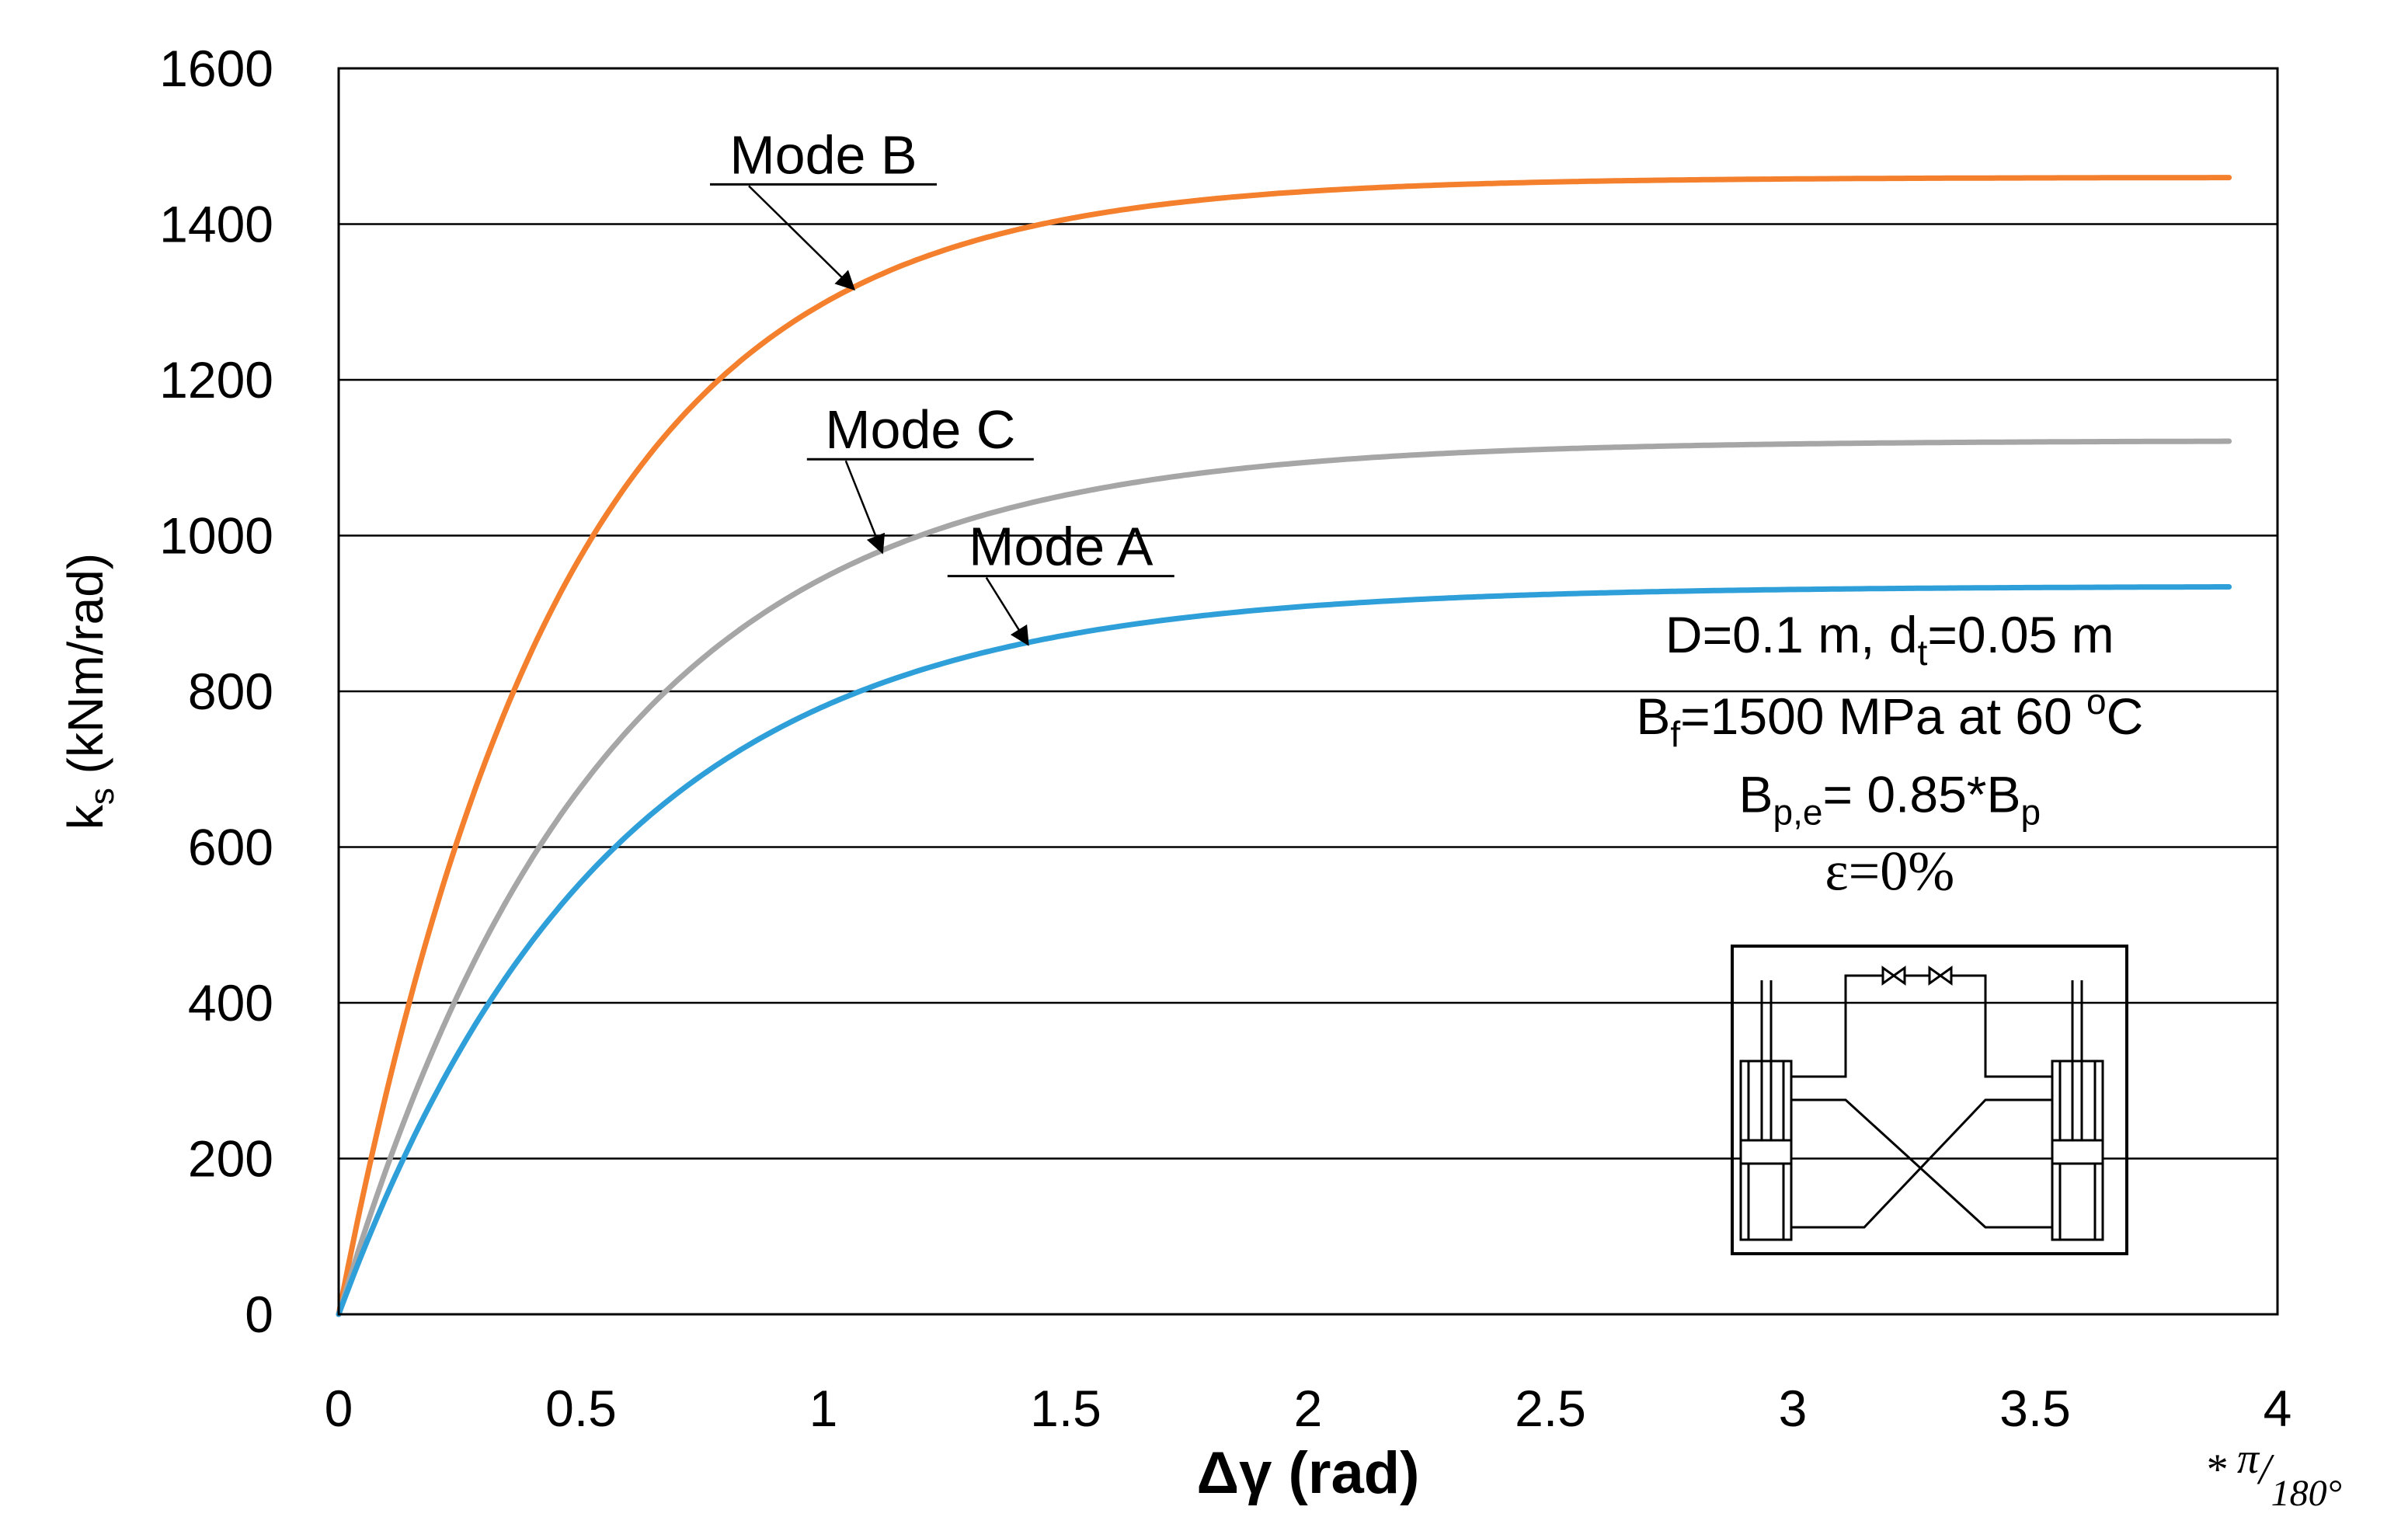 The image size is (2408, 1538). I want to click on x-tick-label-0.5: 0.5, so click(581, 1408).